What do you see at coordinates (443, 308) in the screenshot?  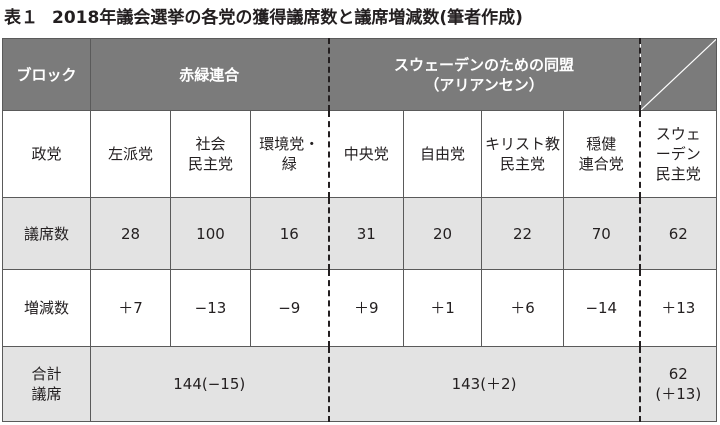 I see `seat-change: ＋1` at bounding box center [443, 308].